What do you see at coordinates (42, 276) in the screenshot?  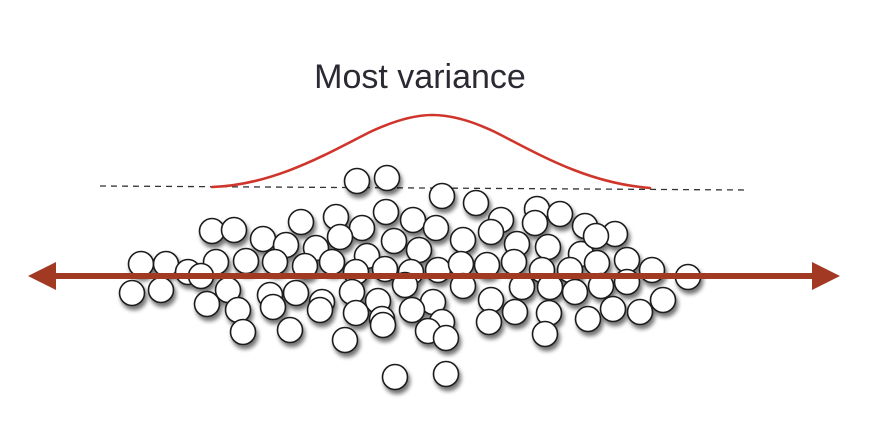 I see `arrowhead-left` at bounding box center [42, 276].